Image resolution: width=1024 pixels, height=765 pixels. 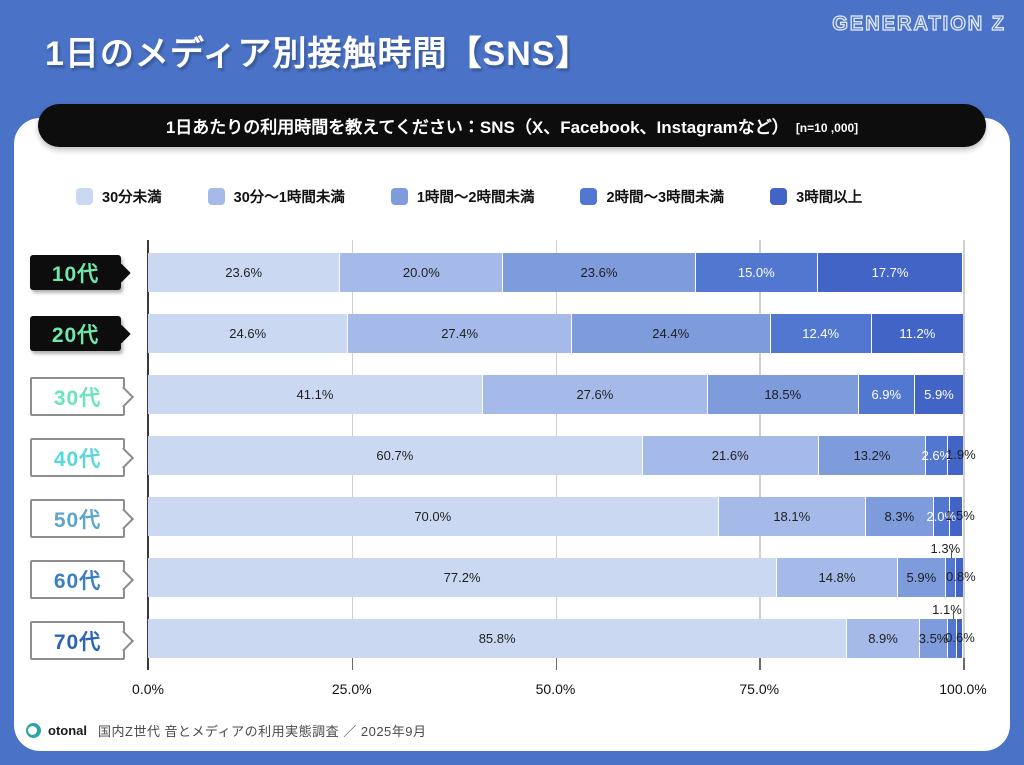 I want to click on legend-label: 2時間〜3時間未満, so click(x=665, y=197).